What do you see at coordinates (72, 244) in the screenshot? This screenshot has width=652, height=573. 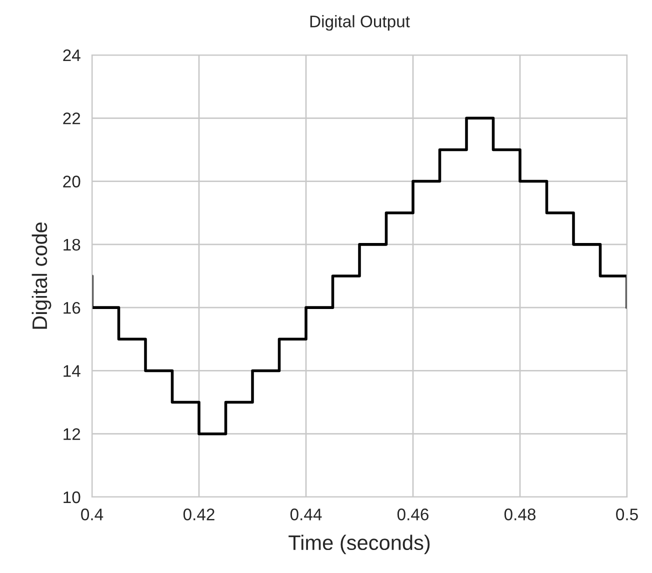 I see `y-tick-label: 18` at bounding box center [72, 244].